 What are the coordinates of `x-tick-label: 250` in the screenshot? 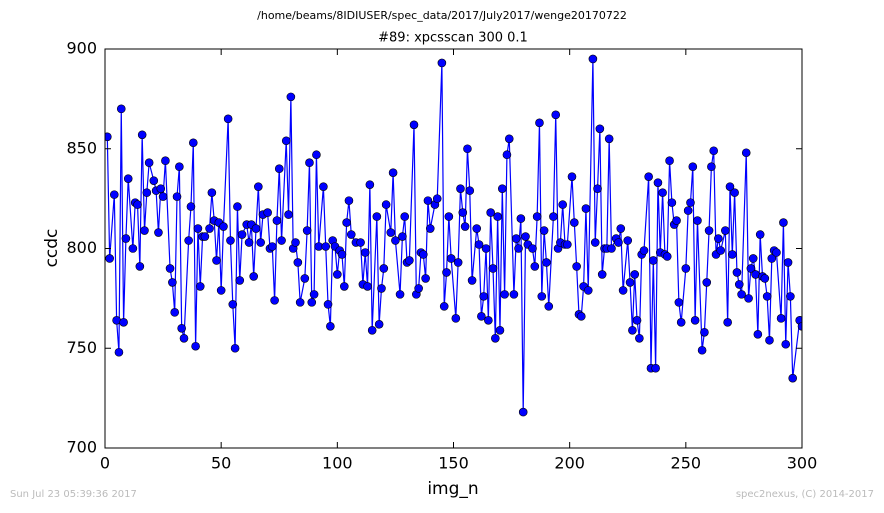 It's located at (686, 463).